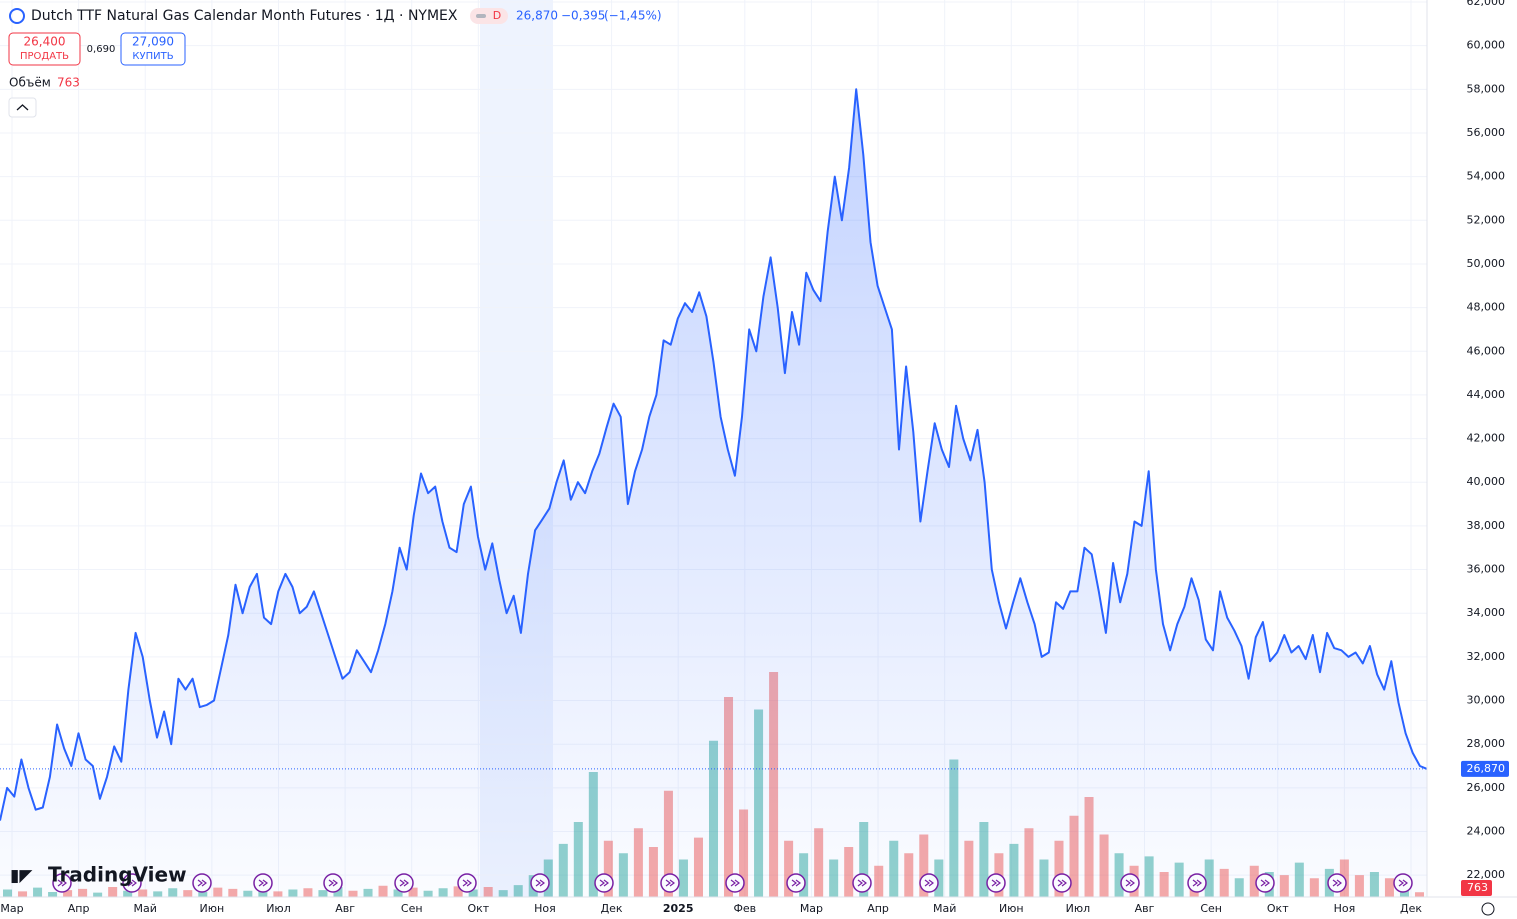 The width and height of the screenshot is (1517, 919). Describe the element at coordinates (117, 875) in the screenshot. I see `logo: TradingView` at that location.